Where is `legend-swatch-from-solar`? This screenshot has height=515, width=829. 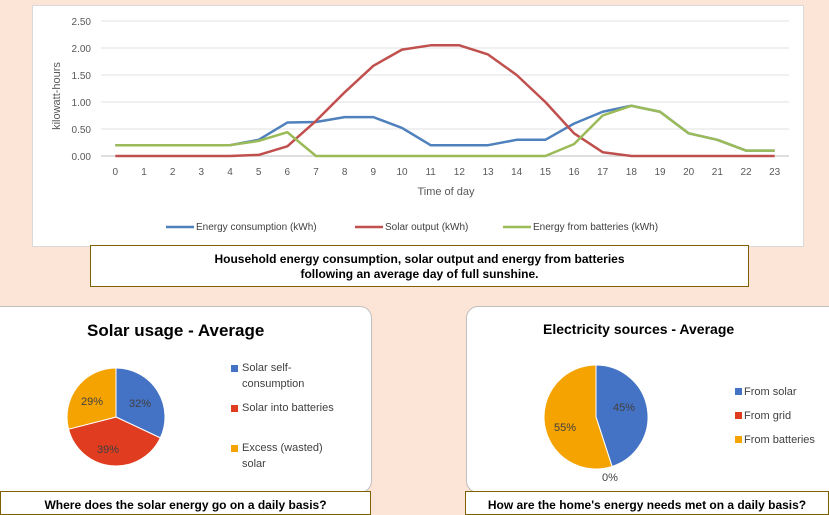
legend-swatch-from-solar is located at coordinates (738, 391).